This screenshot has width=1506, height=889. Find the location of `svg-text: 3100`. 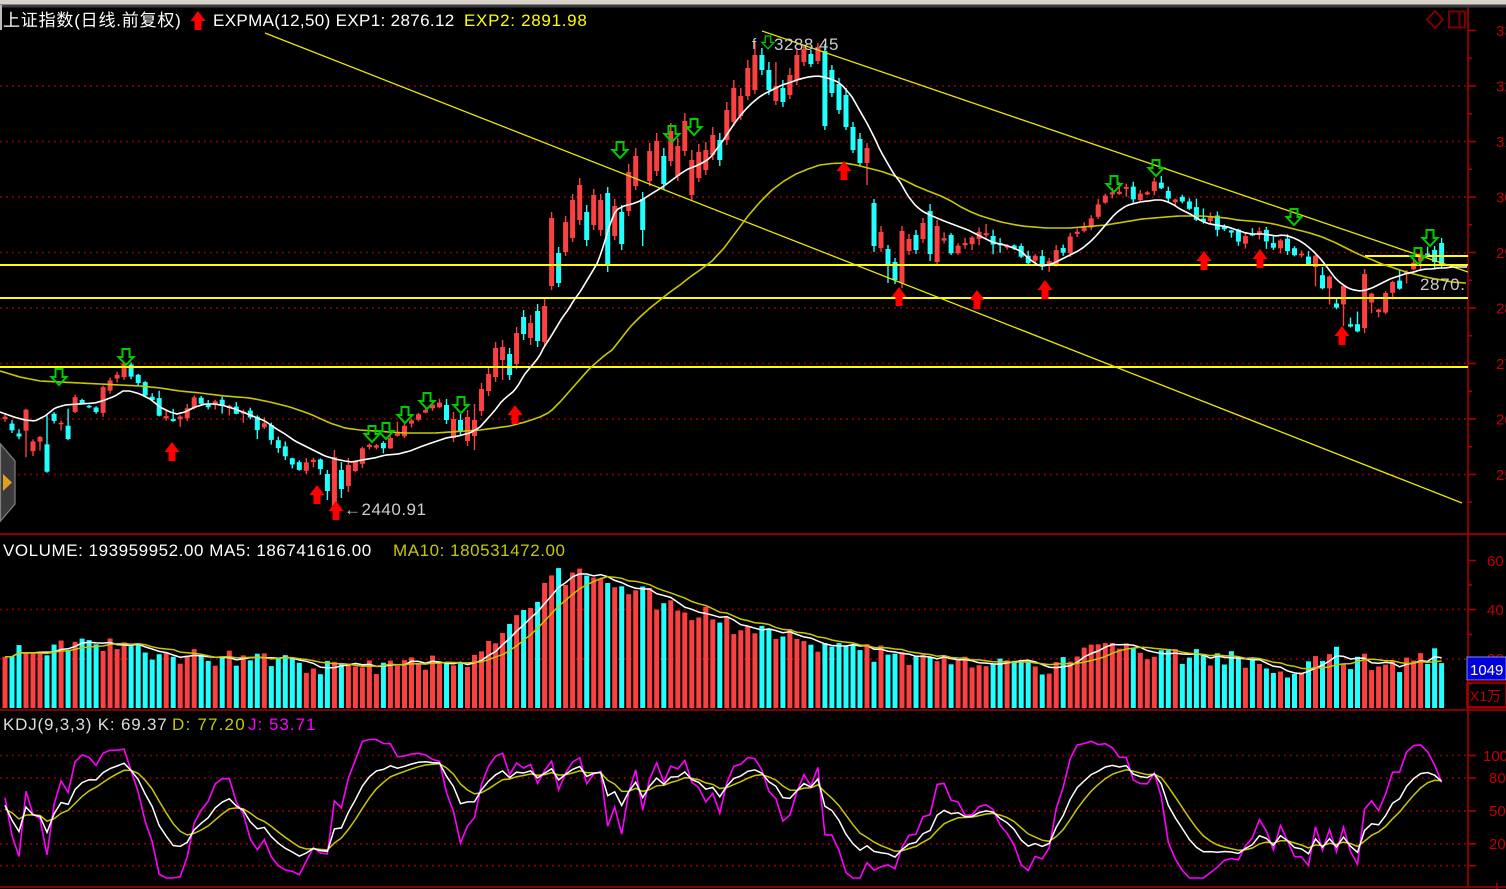

svg-text: 3100 is located at coordinates (1501, 142).